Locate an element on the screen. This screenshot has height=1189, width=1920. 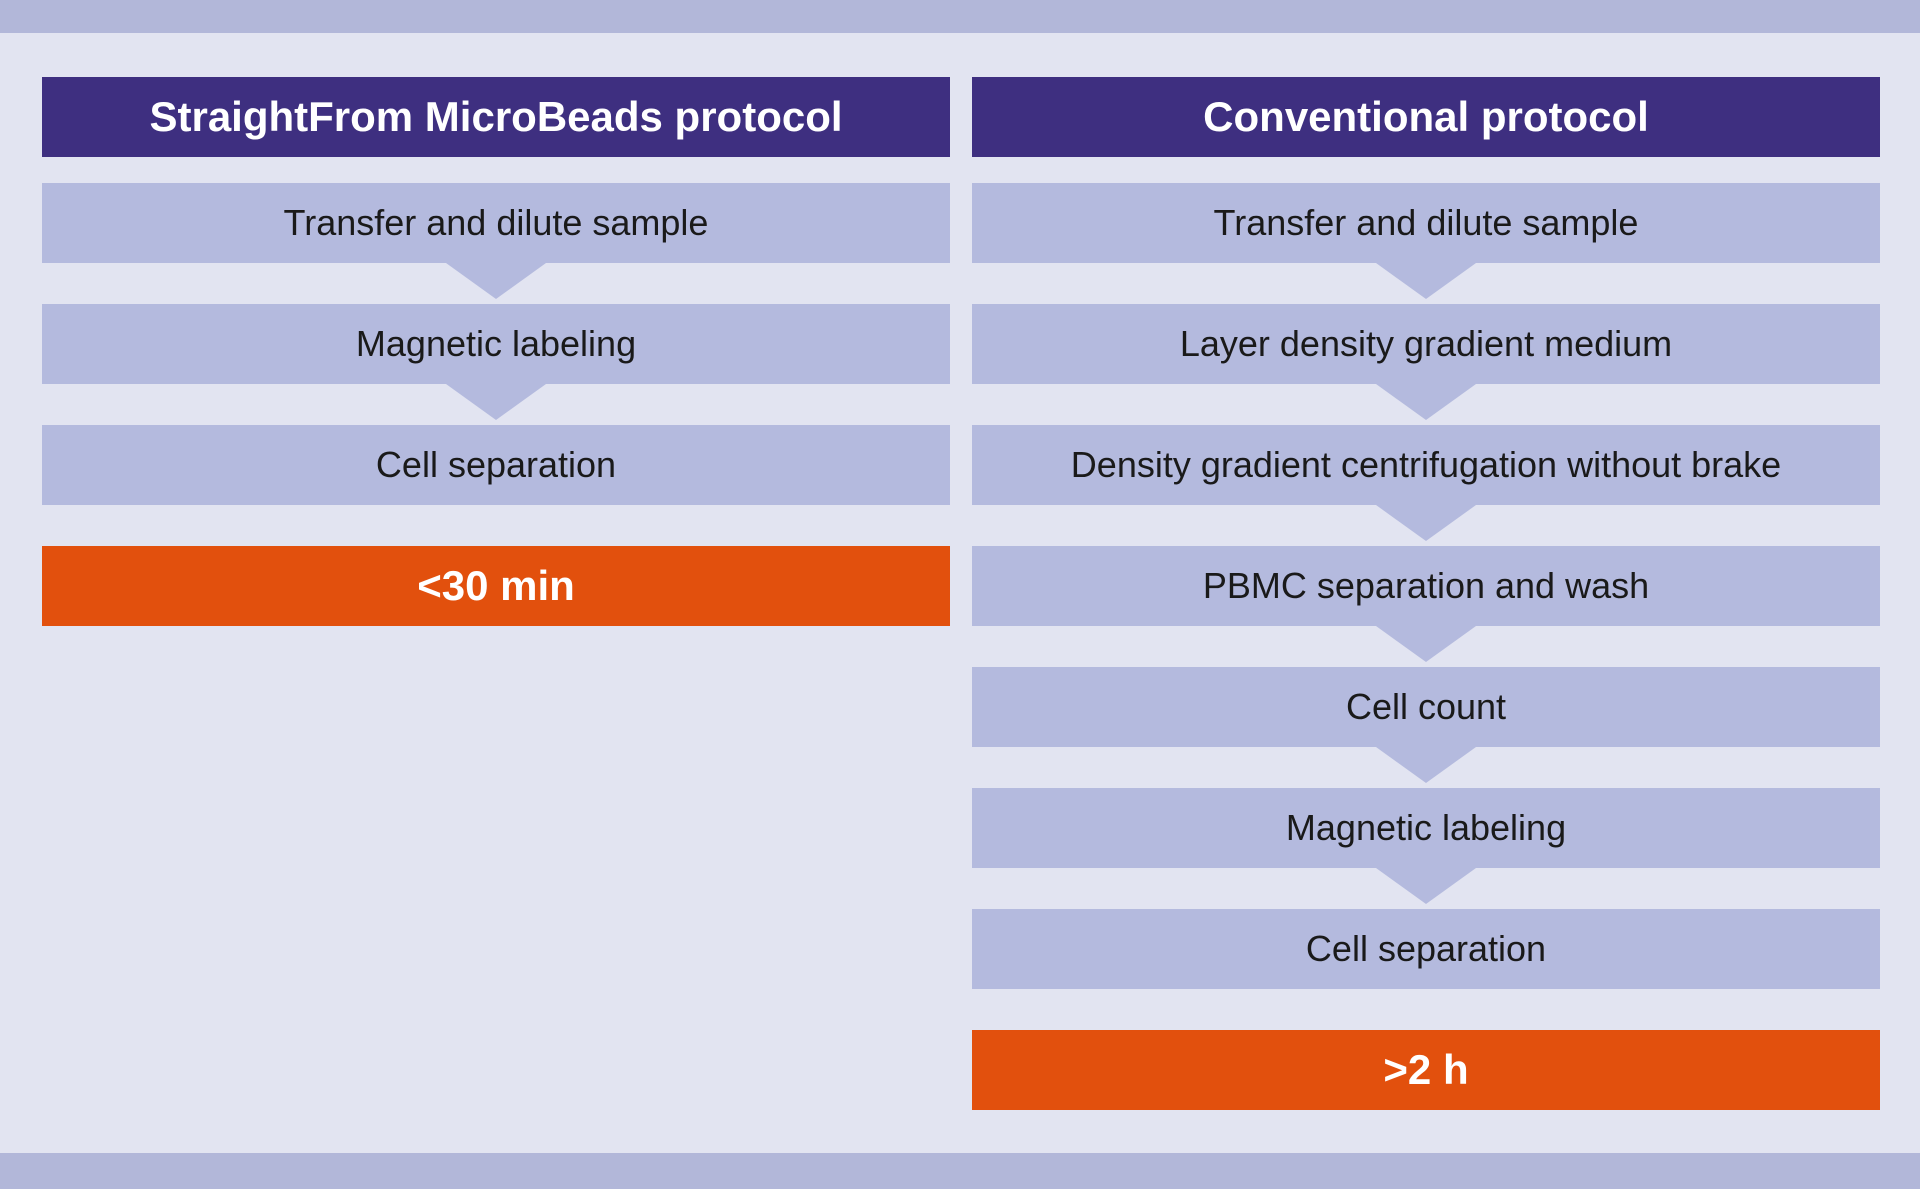
time-label: <30 min is located at coordinates (496, 585).